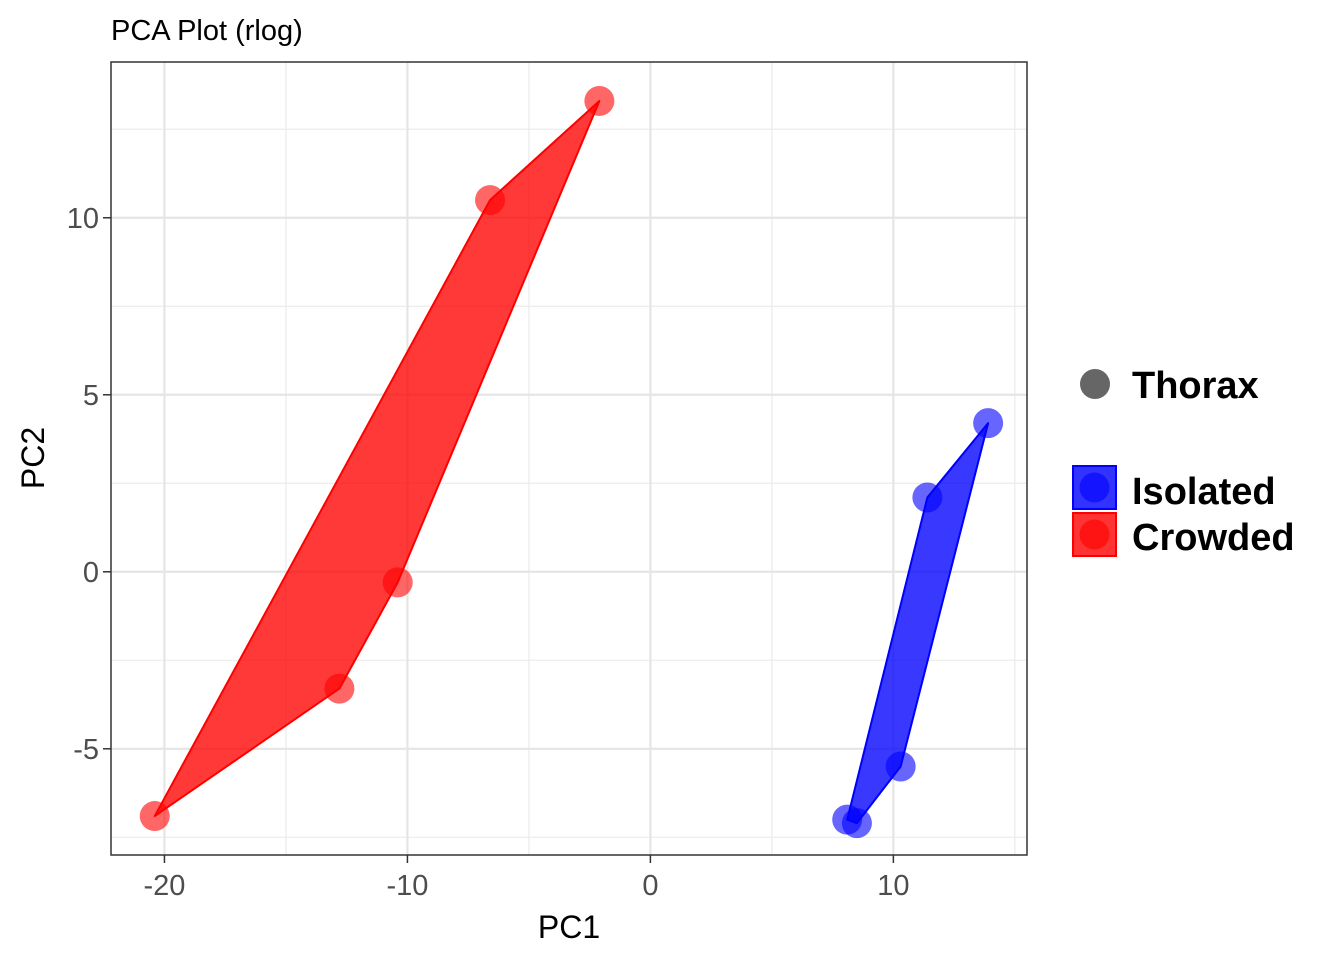 Image resolution: width=1344 pixels, height=960 pixels. What do you see at coordinates (893, 886) in the screenshot?
I see `x-tick-label: 10` at bounding box center [893, 886].